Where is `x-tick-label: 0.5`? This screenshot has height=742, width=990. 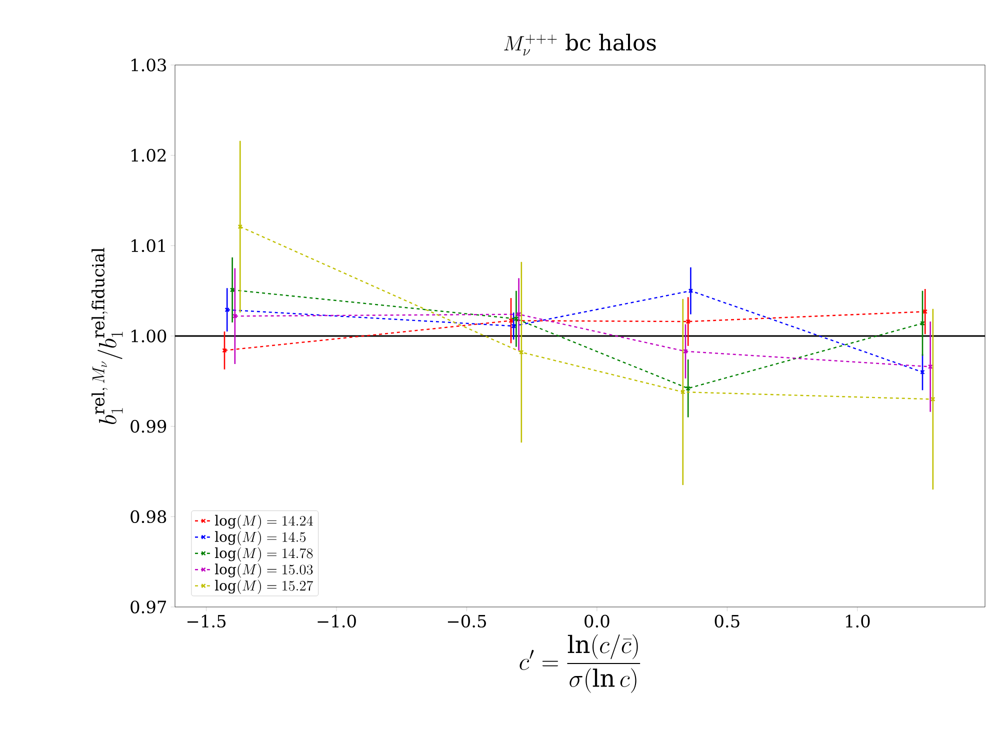
x-tick-label: 0.5 is located at coordinates (727, 621).